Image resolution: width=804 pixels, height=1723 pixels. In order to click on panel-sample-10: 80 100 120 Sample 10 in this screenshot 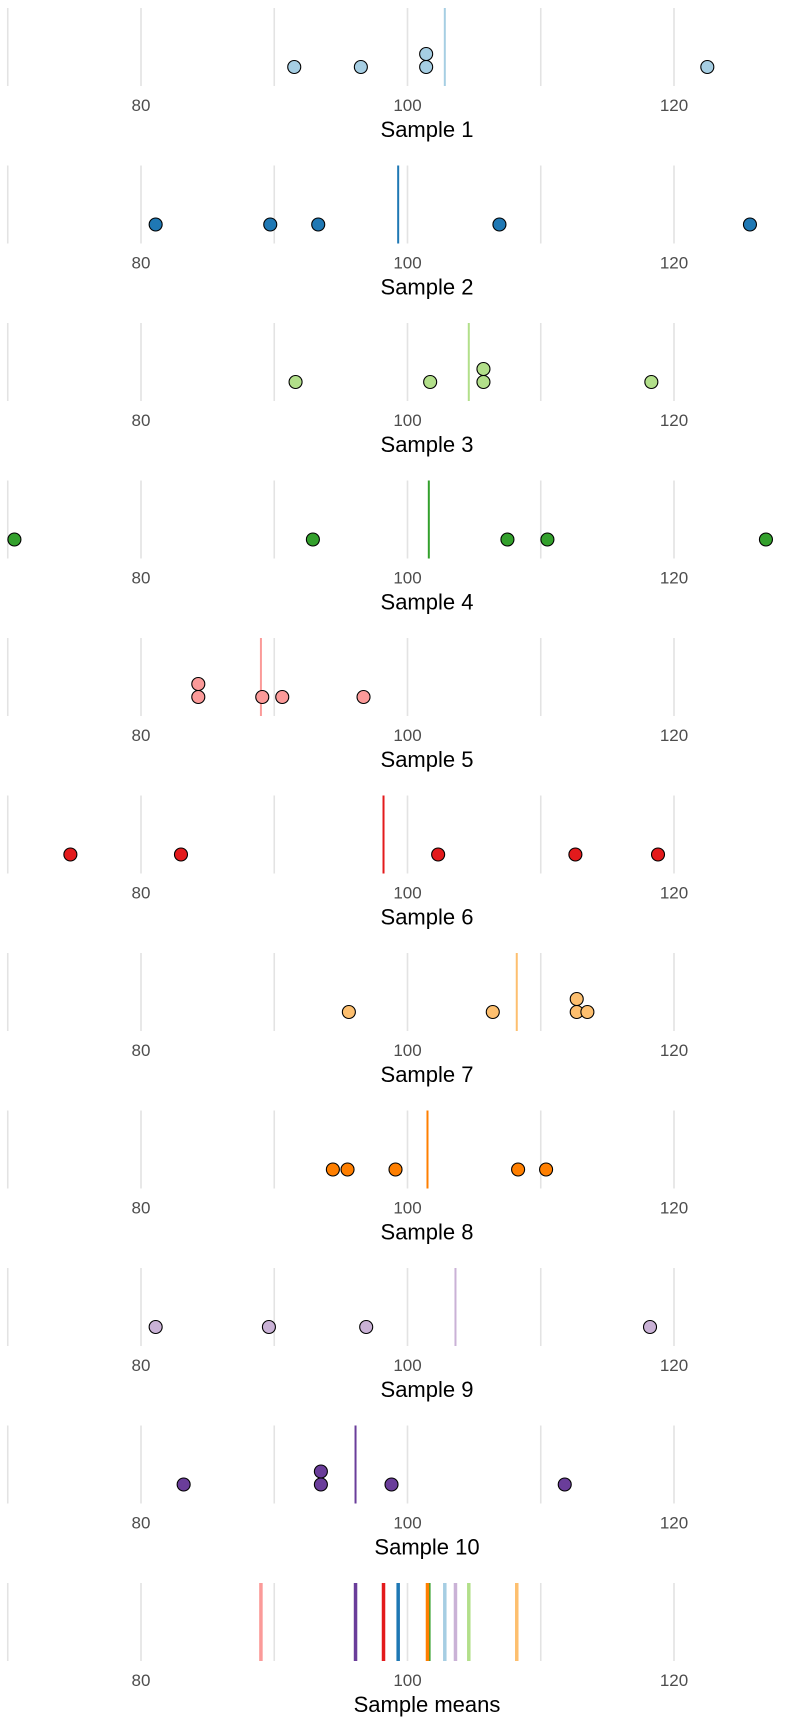, I will do `click(347, 1492)`.